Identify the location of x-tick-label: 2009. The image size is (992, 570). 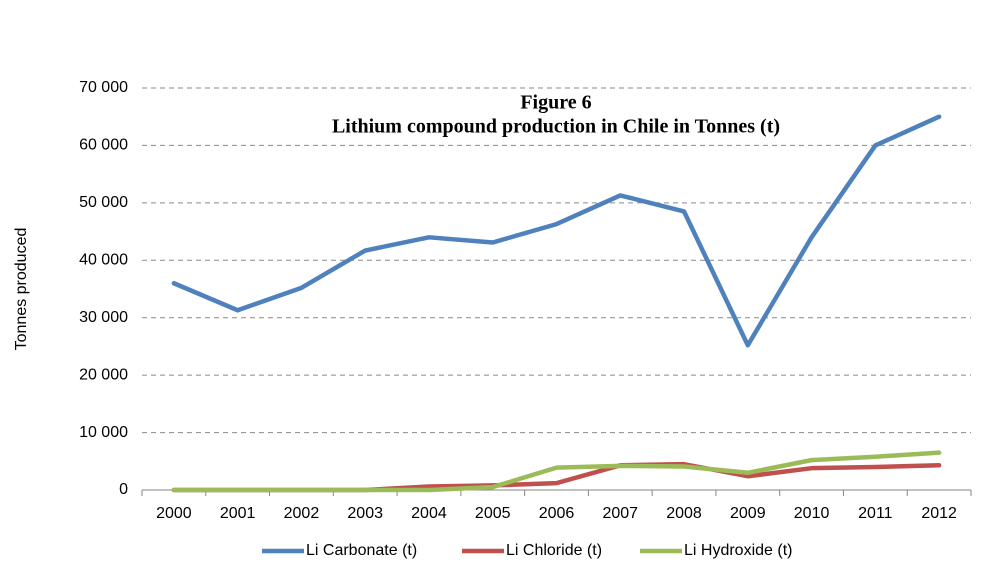
(748, 513).